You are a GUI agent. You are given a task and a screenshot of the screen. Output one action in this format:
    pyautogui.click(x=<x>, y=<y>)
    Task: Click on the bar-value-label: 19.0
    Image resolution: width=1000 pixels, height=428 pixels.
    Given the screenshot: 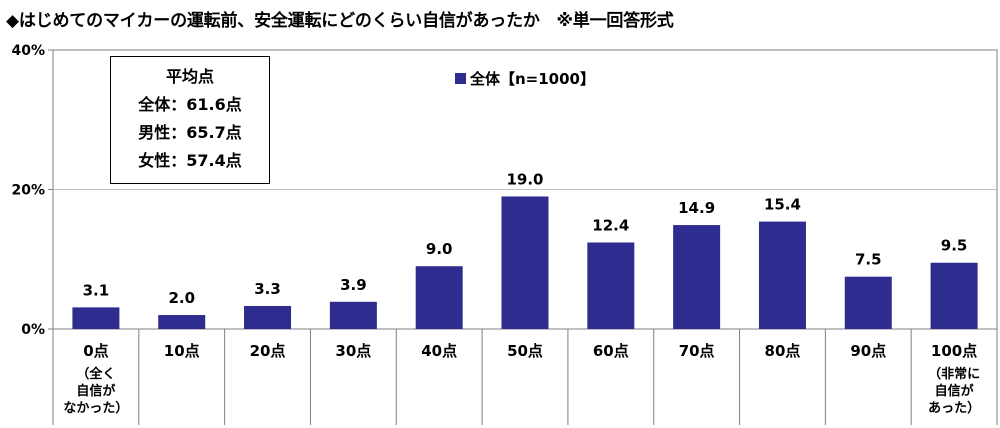 What is the action you would take?
    pyautogui.click(x=524, y=179)
    